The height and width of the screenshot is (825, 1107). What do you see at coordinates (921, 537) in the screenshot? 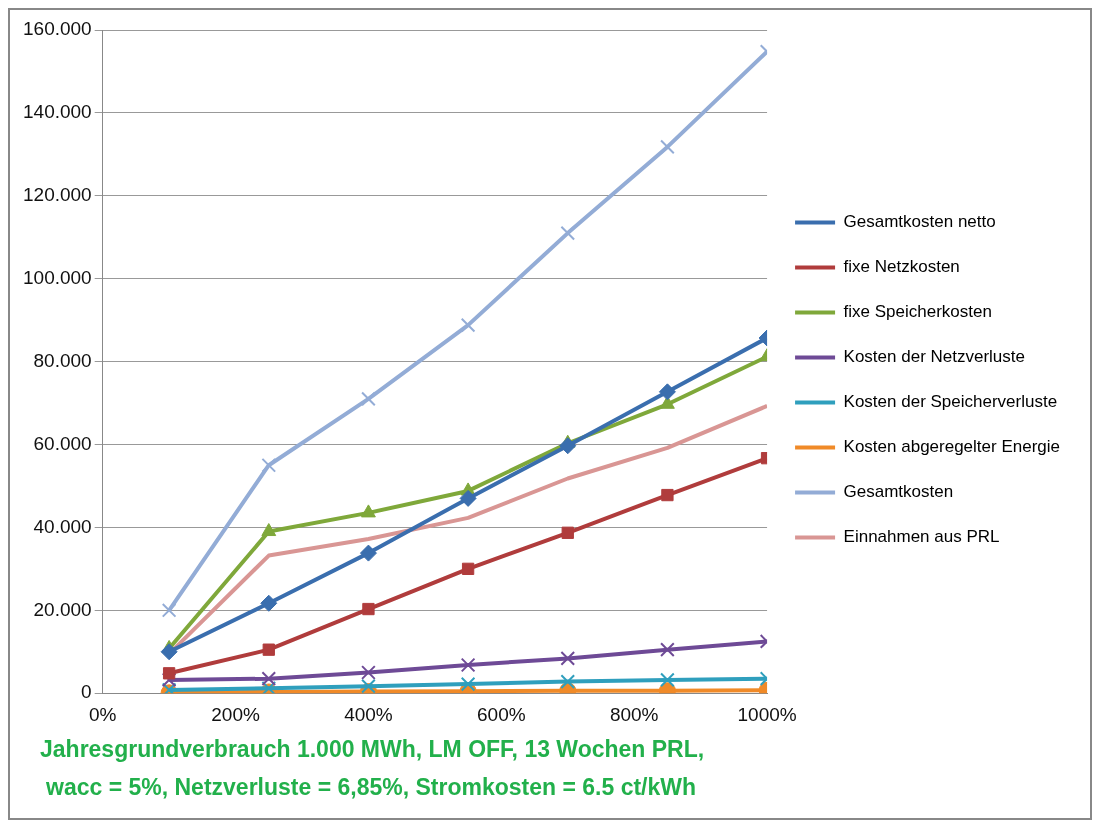
I see `legend-label: Einnahmen aus PRL` at bounding box center [921, 537].